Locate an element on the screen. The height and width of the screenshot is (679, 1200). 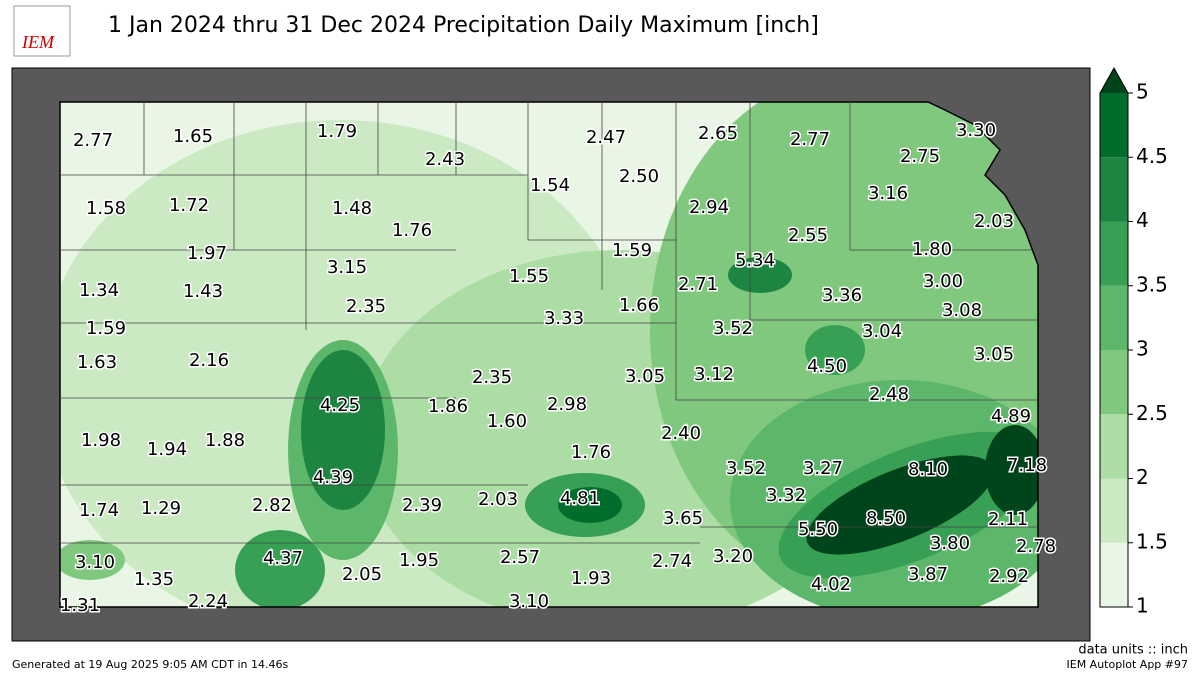
station-value: 2.24 is located at coordinates (208, 601).